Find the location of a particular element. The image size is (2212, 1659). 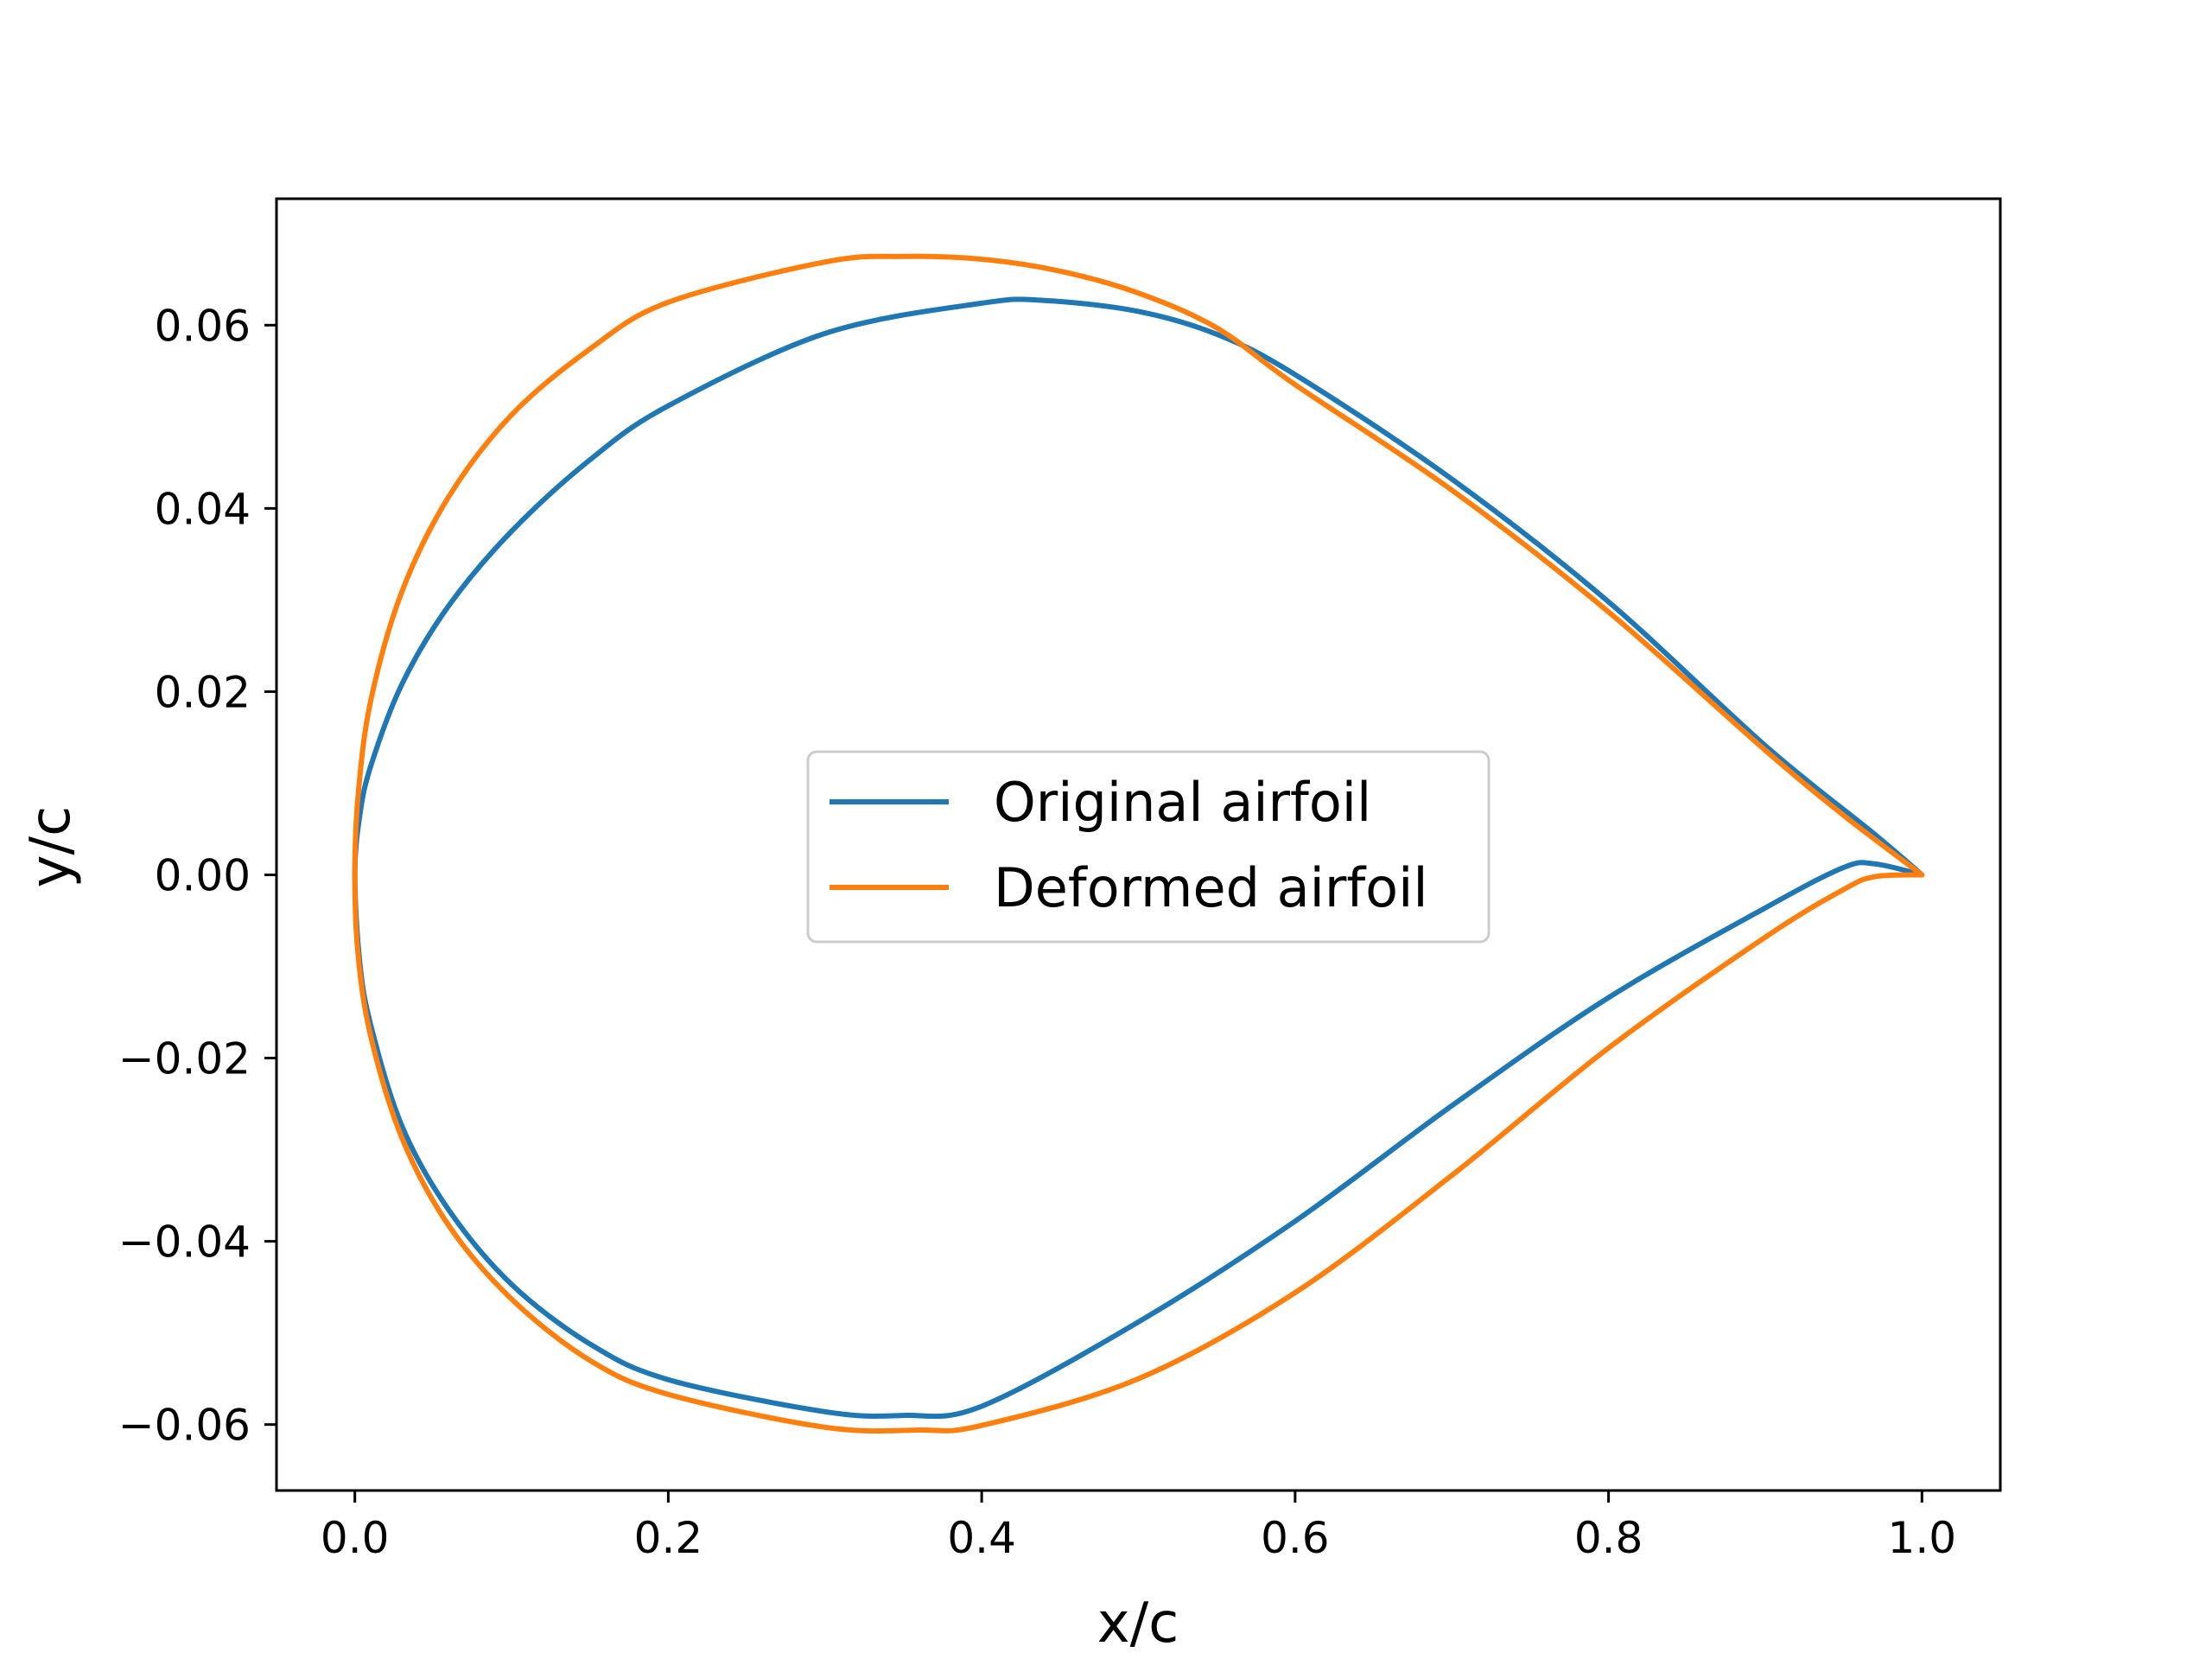

y-tick-label: 0.02 is located at coordinates (203, 692).